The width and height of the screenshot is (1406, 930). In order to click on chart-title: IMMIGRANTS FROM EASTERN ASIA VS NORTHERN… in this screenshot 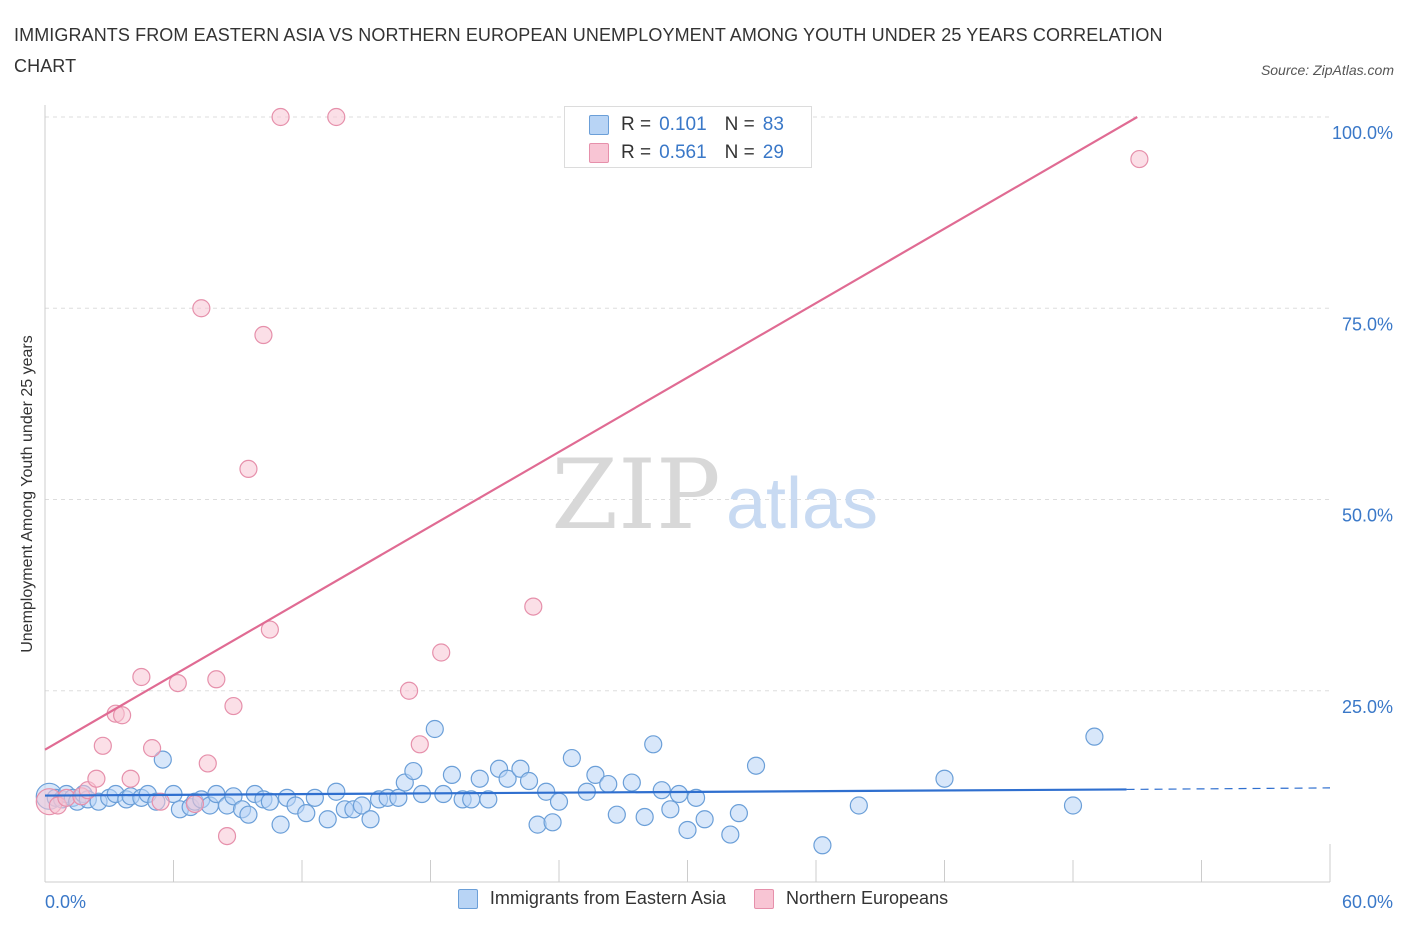, I will do `click(588, 50)`.